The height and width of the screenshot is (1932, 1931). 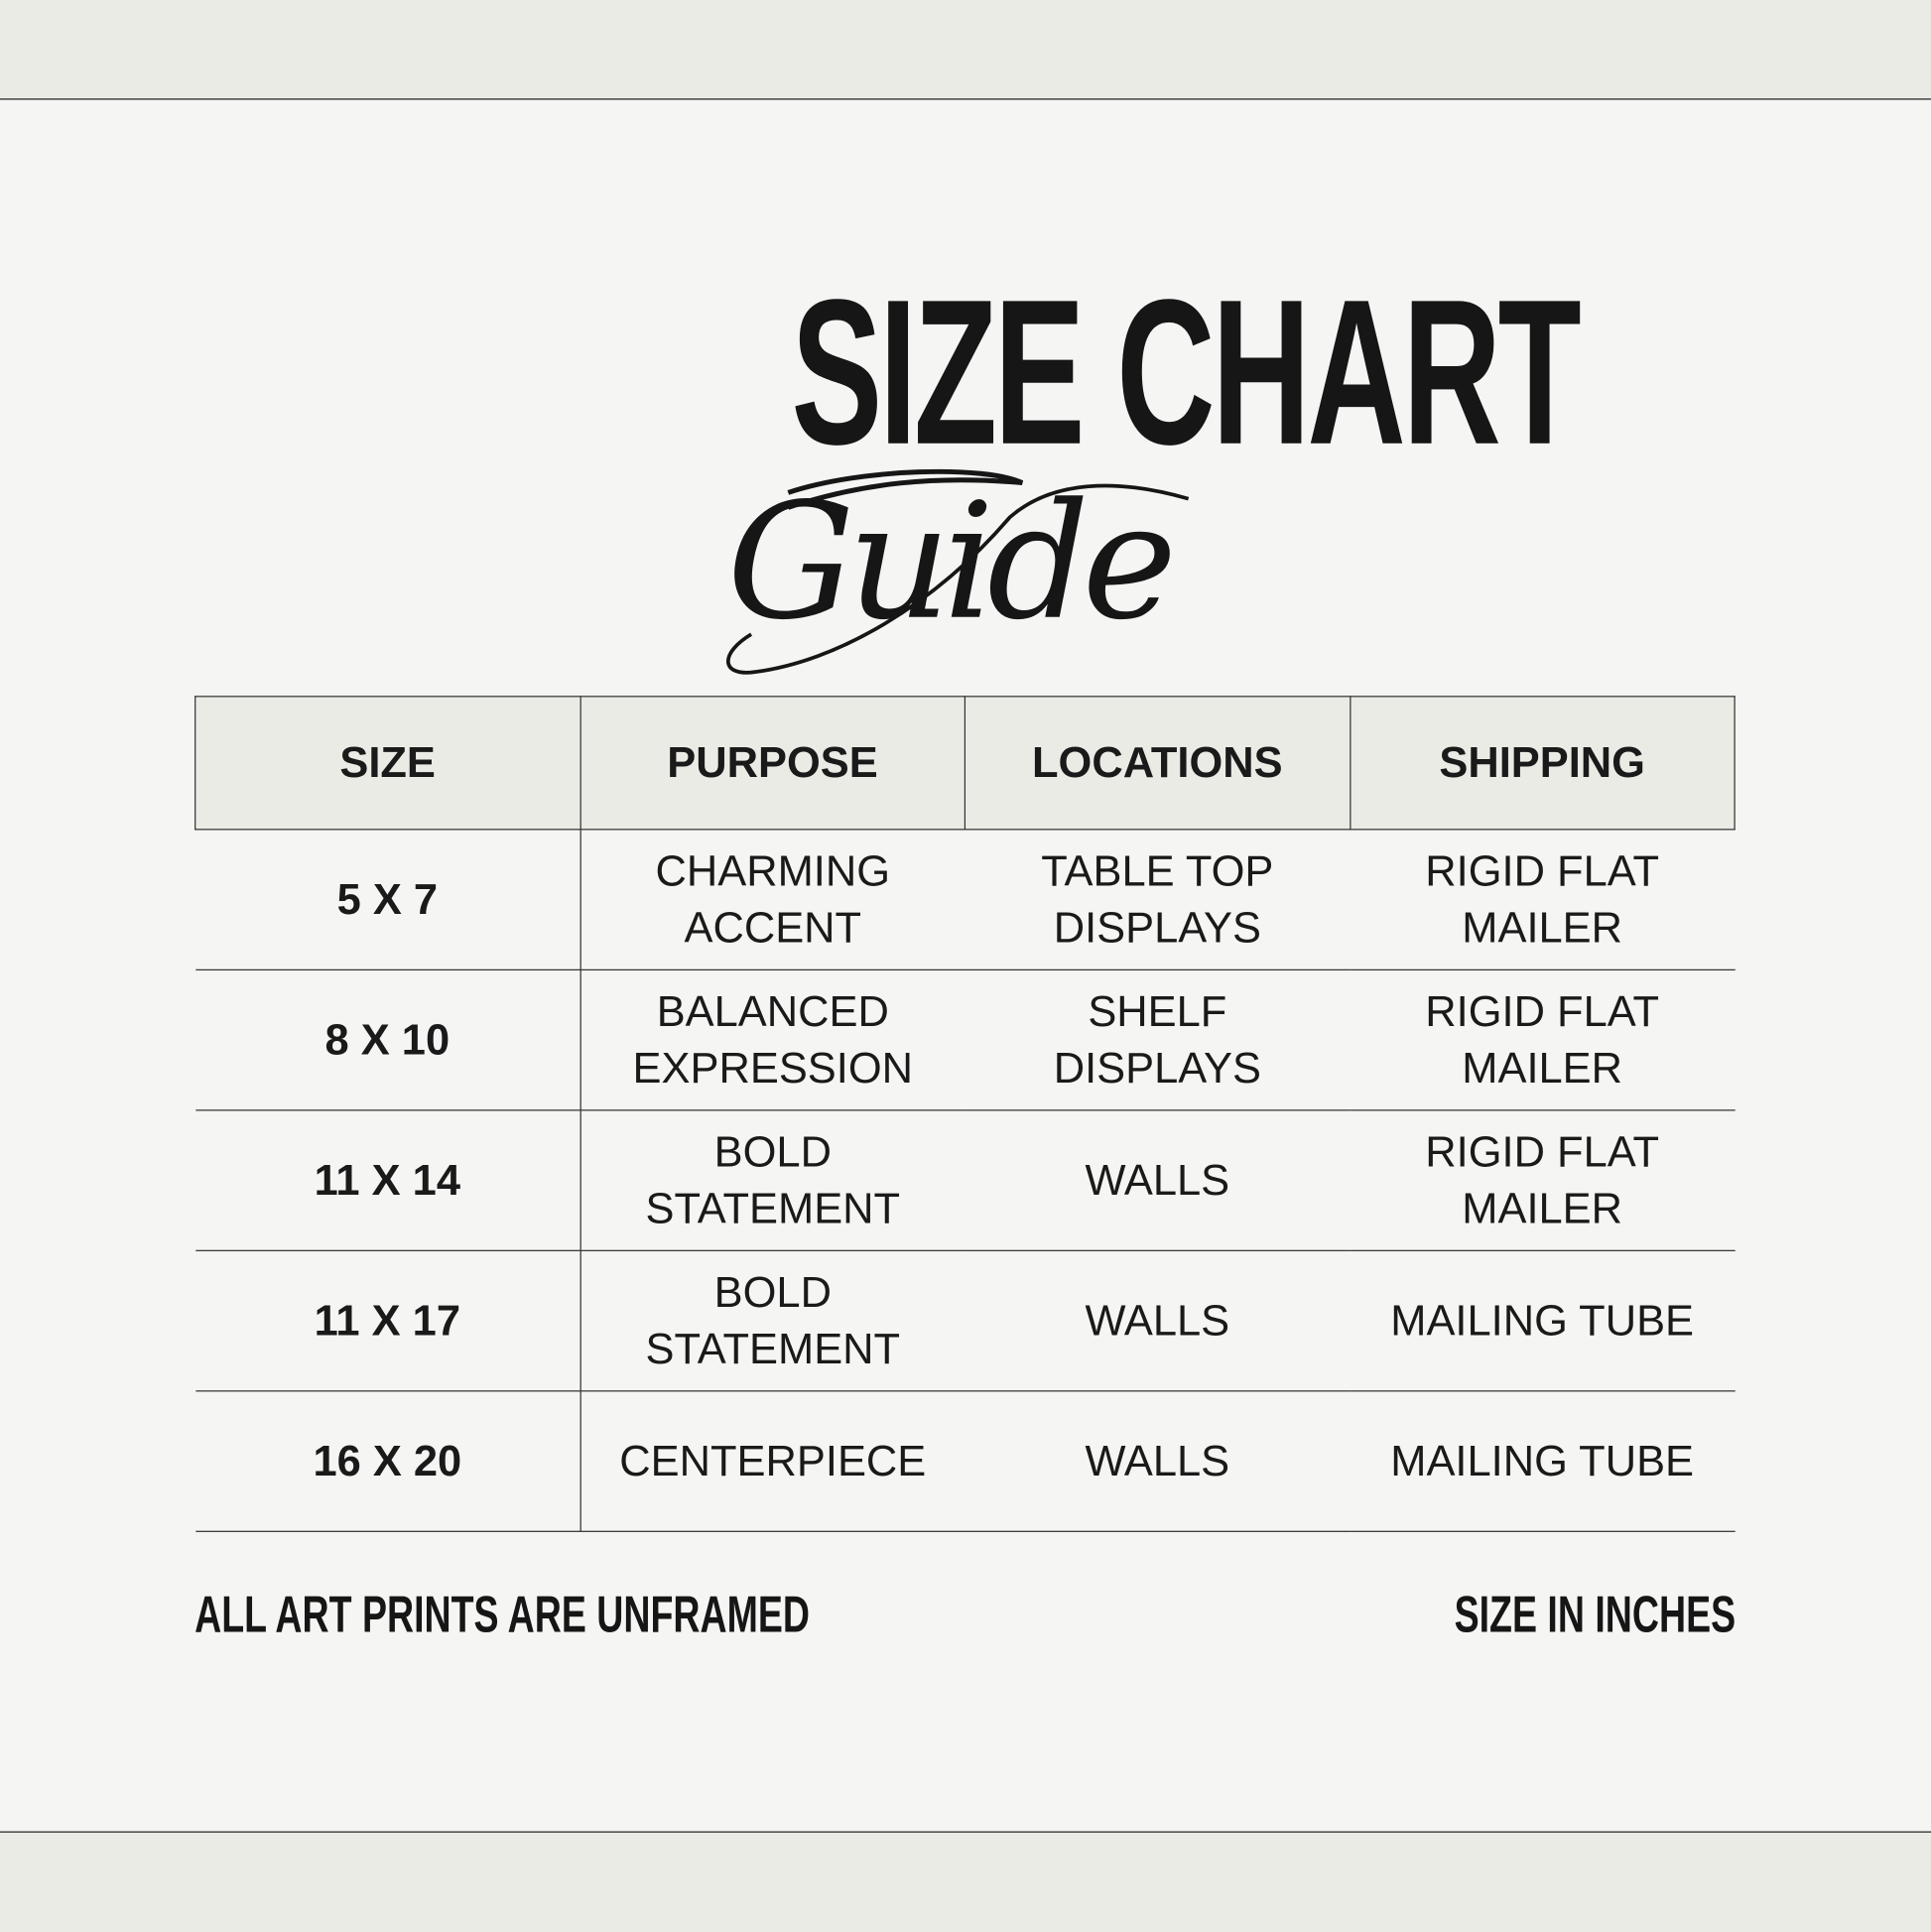 I want to click on locations-line: TABLE TOP, so click(x=1157, y=871).